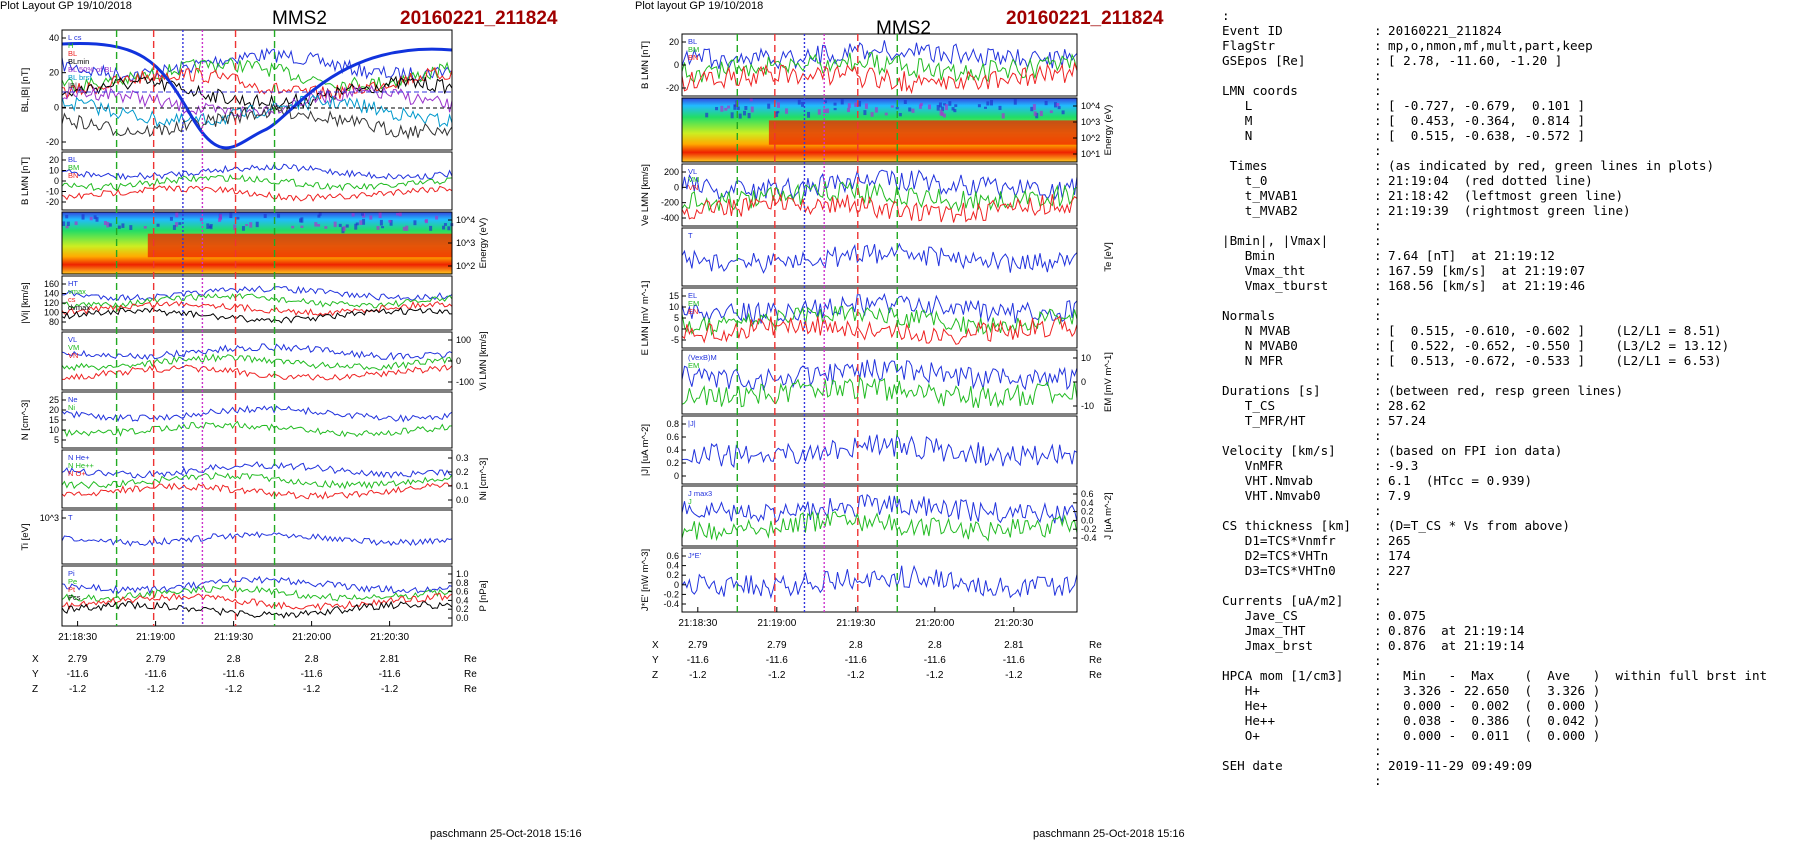  I want to click on panel-6-ylabel: |J| [uA m^-2], so click(645, 450).